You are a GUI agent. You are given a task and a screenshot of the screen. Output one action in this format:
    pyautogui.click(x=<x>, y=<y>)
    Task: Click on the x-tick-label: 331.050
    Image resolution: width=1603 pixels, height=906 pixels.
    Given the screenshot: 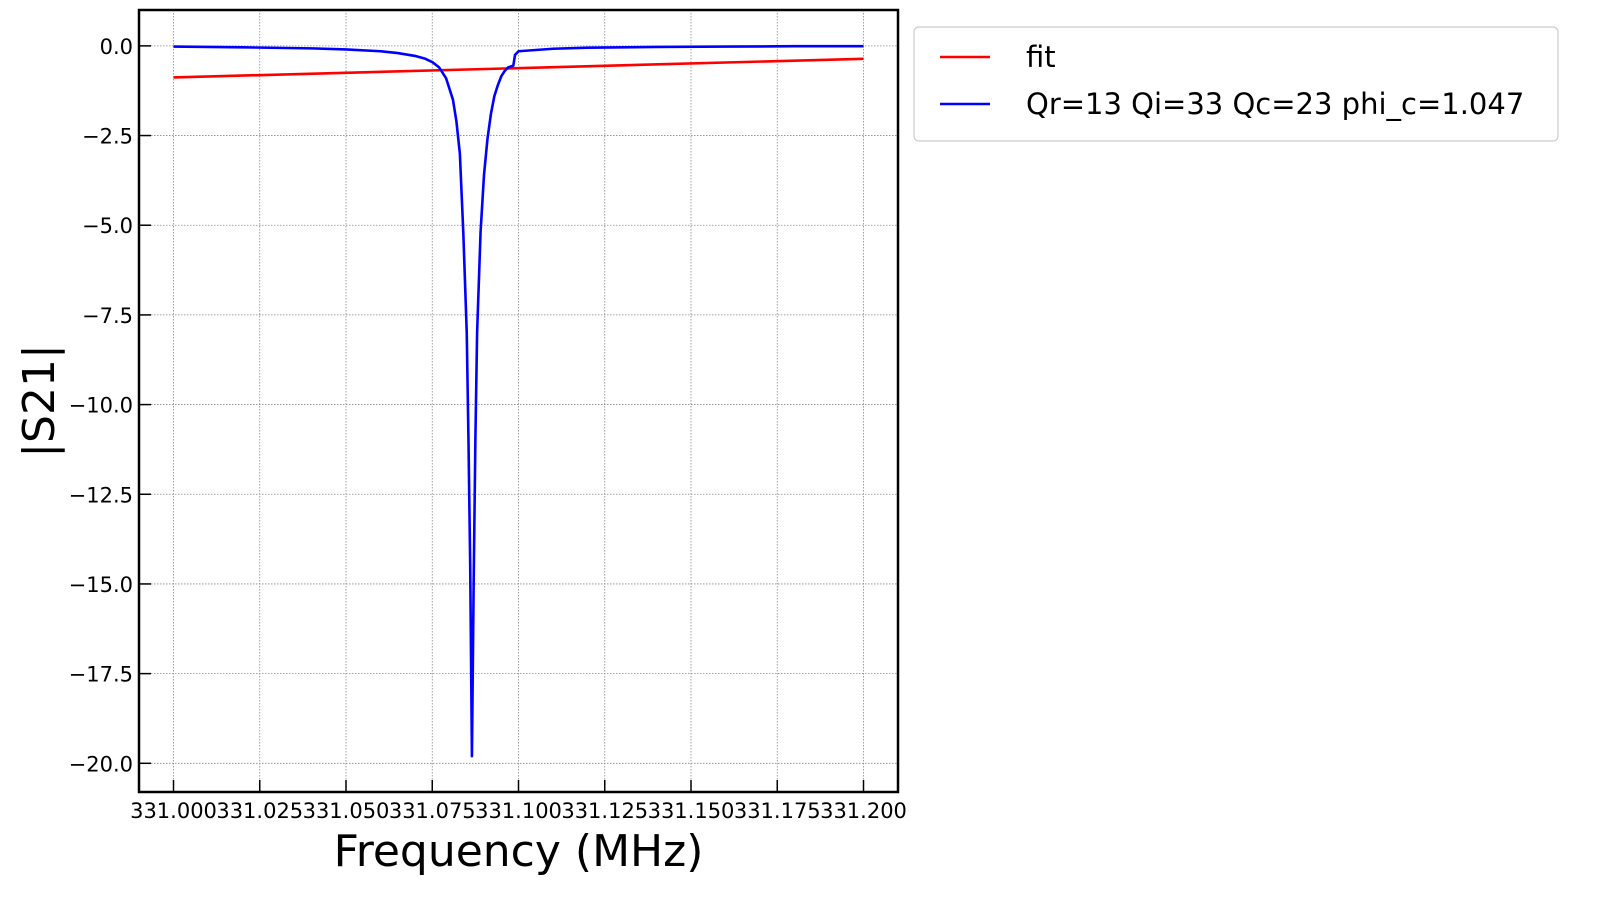 What is the action you would take?
    pyautogui.click(x=346, y=811)
    